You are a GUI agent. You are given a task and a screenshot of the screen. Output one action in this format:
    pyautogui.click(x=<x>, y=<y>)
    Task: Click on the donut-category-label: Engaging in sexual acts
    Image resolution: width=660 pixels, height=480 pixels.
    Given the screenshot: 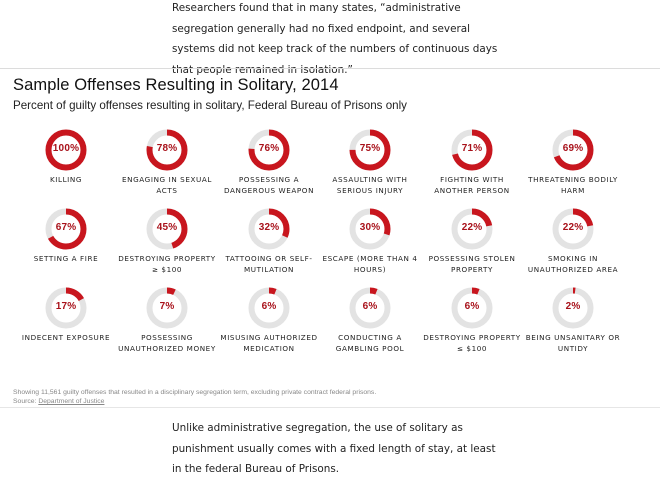 What is the action you would take?
    pyautogui.click(x=167, y=185)
    